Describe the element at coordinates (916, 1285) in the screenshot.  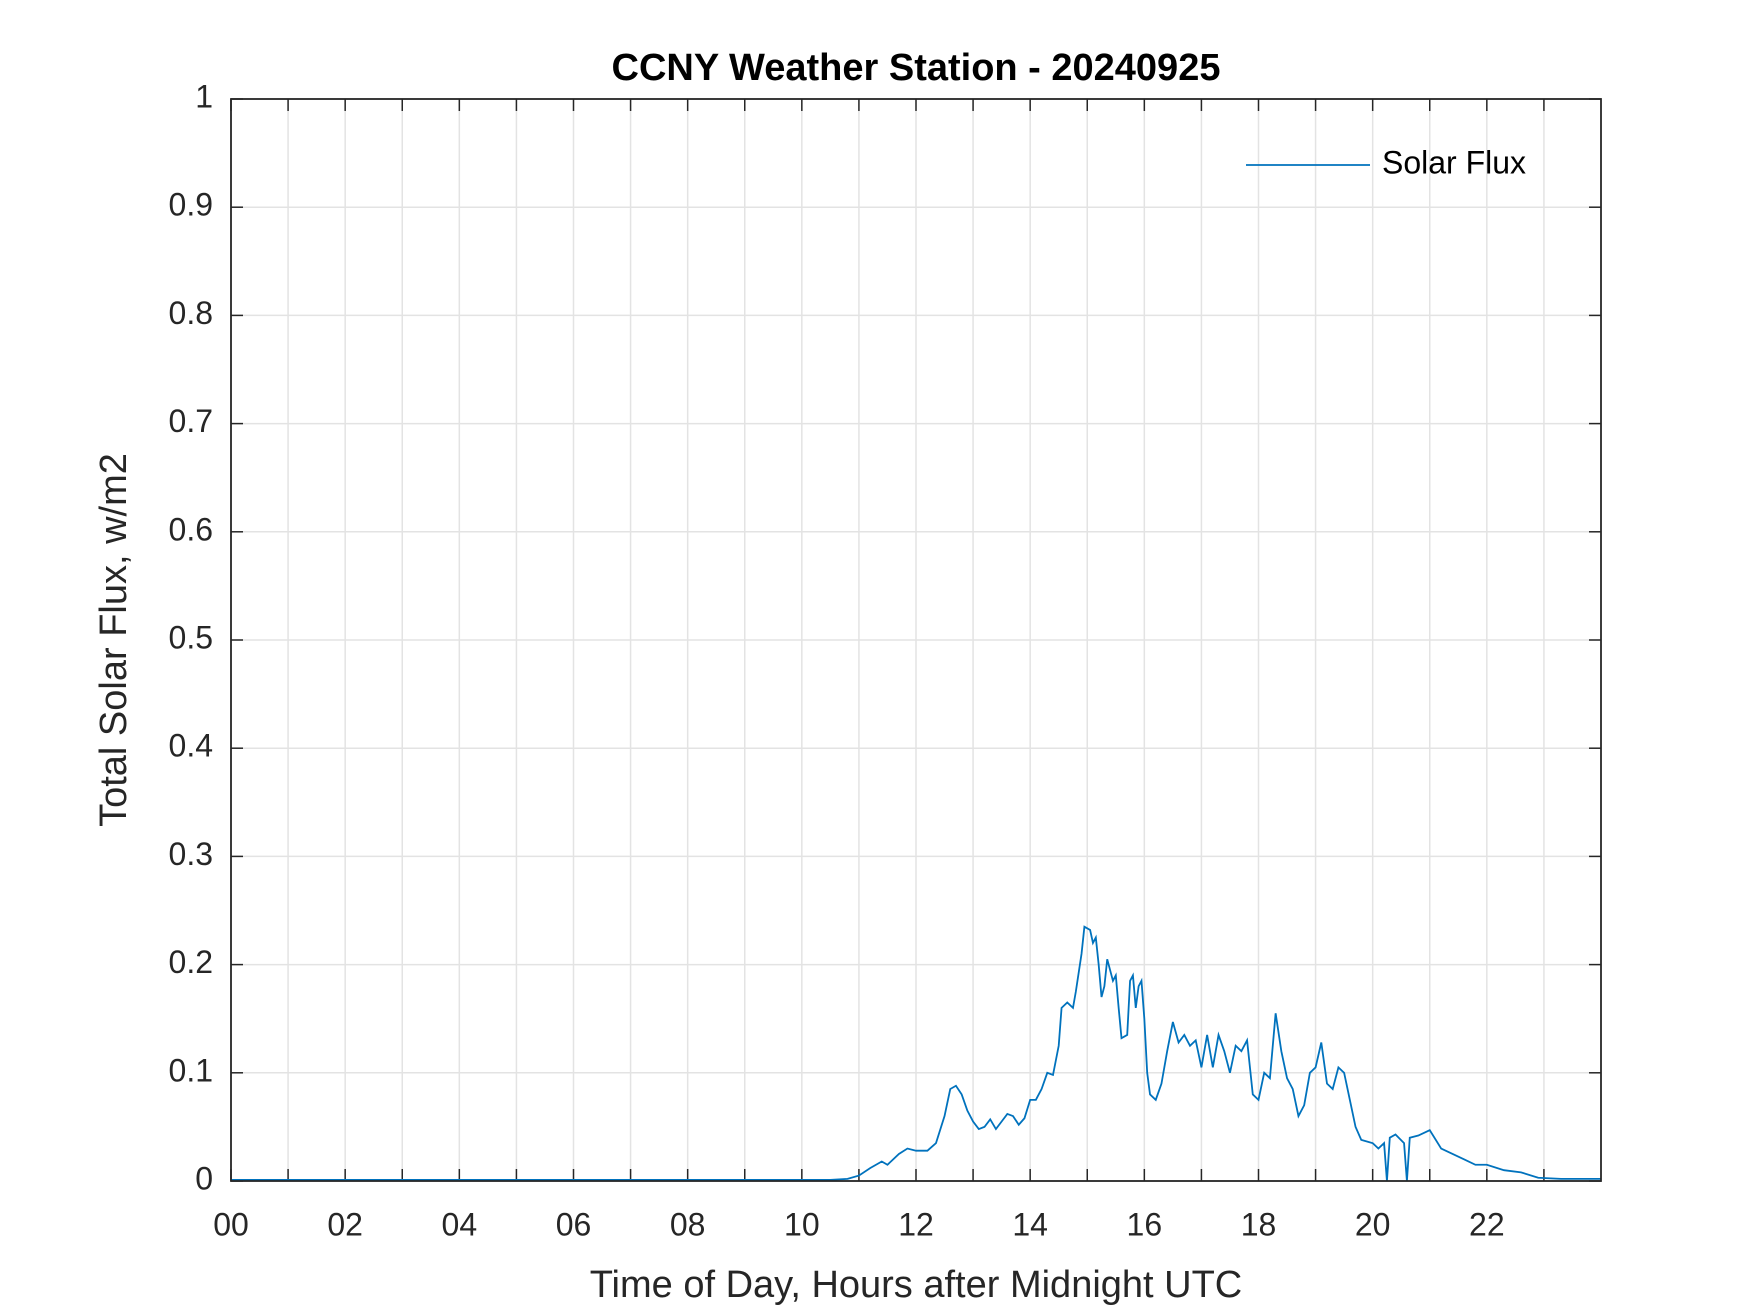
I see `x-axis-label: Time of Day, Hours after Midnight UTC` at that location.